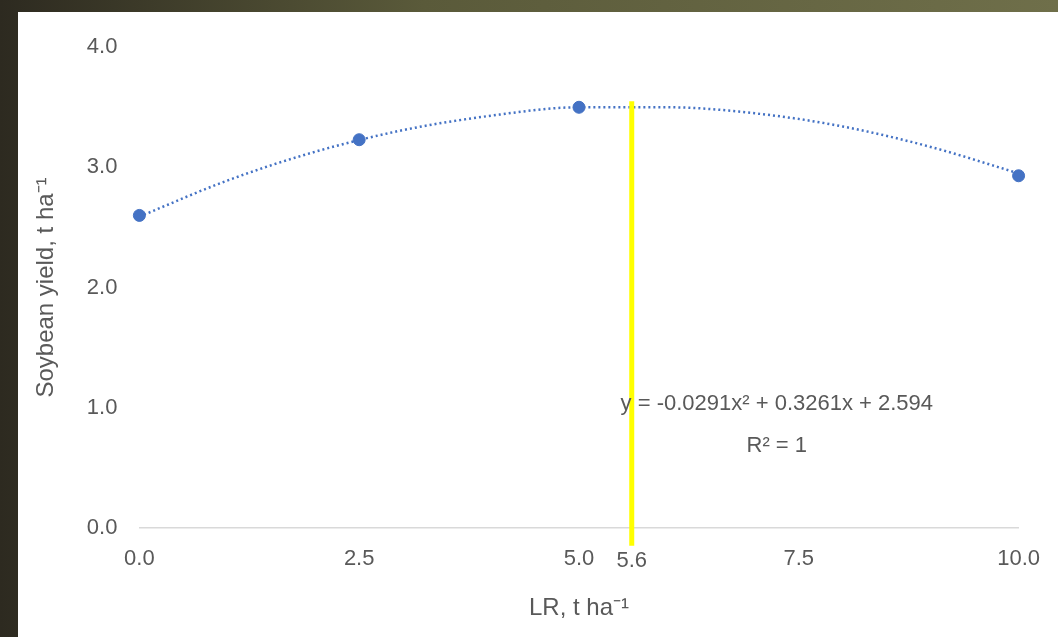 The width and height of the screenshot is (1058, 637). What do you see at coordinates (45, 287) in the screenshot?
I see `y-axis-title: Soybean yield, t ha⁻¹` at bounding box center [45, 287].